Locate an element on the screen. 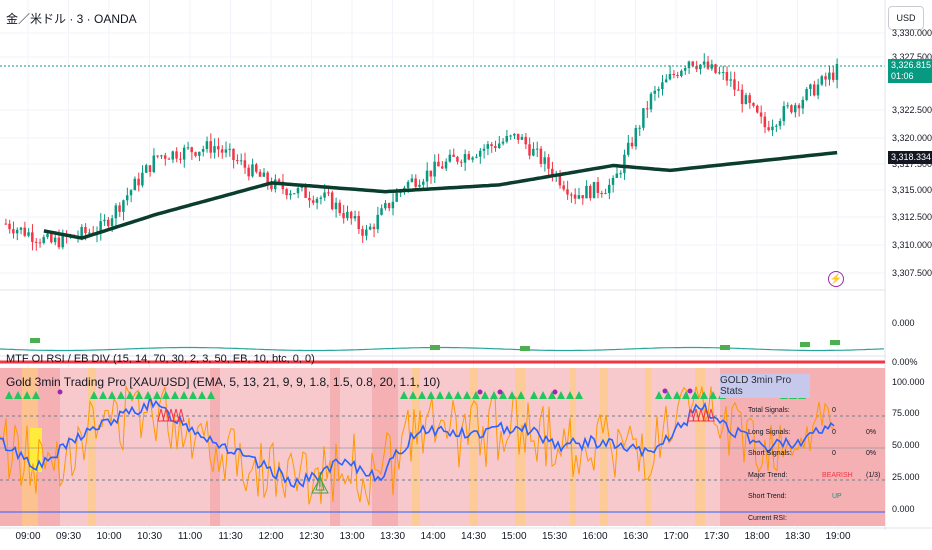 The image size is (932, 550). time-axis-label: 11:30 is located at coordinates (230, 536).